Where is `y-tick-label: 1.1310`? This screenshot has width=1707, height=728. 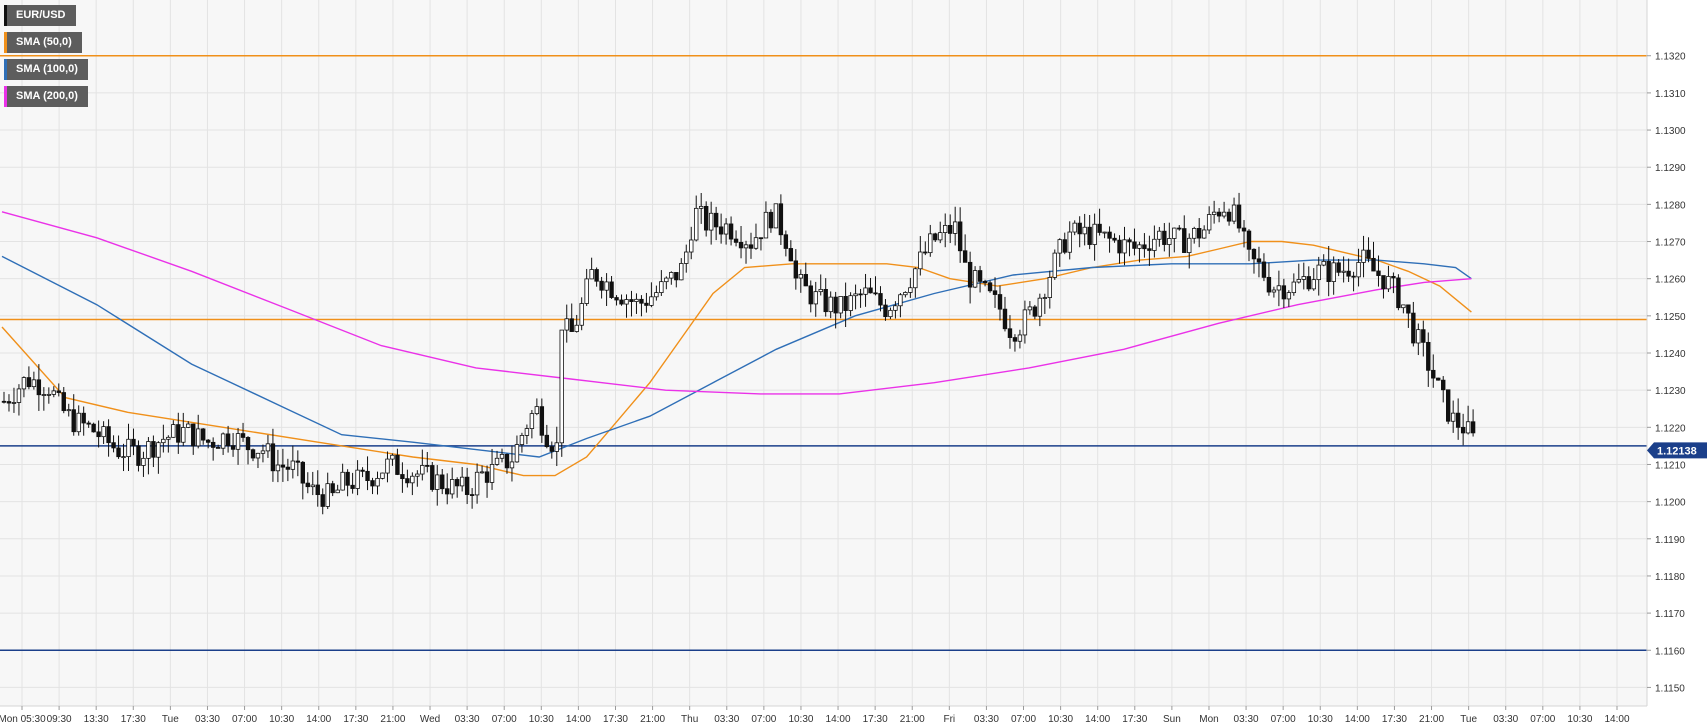
y-tick-label: 1.1310 is located at coordinates (1670, 94).